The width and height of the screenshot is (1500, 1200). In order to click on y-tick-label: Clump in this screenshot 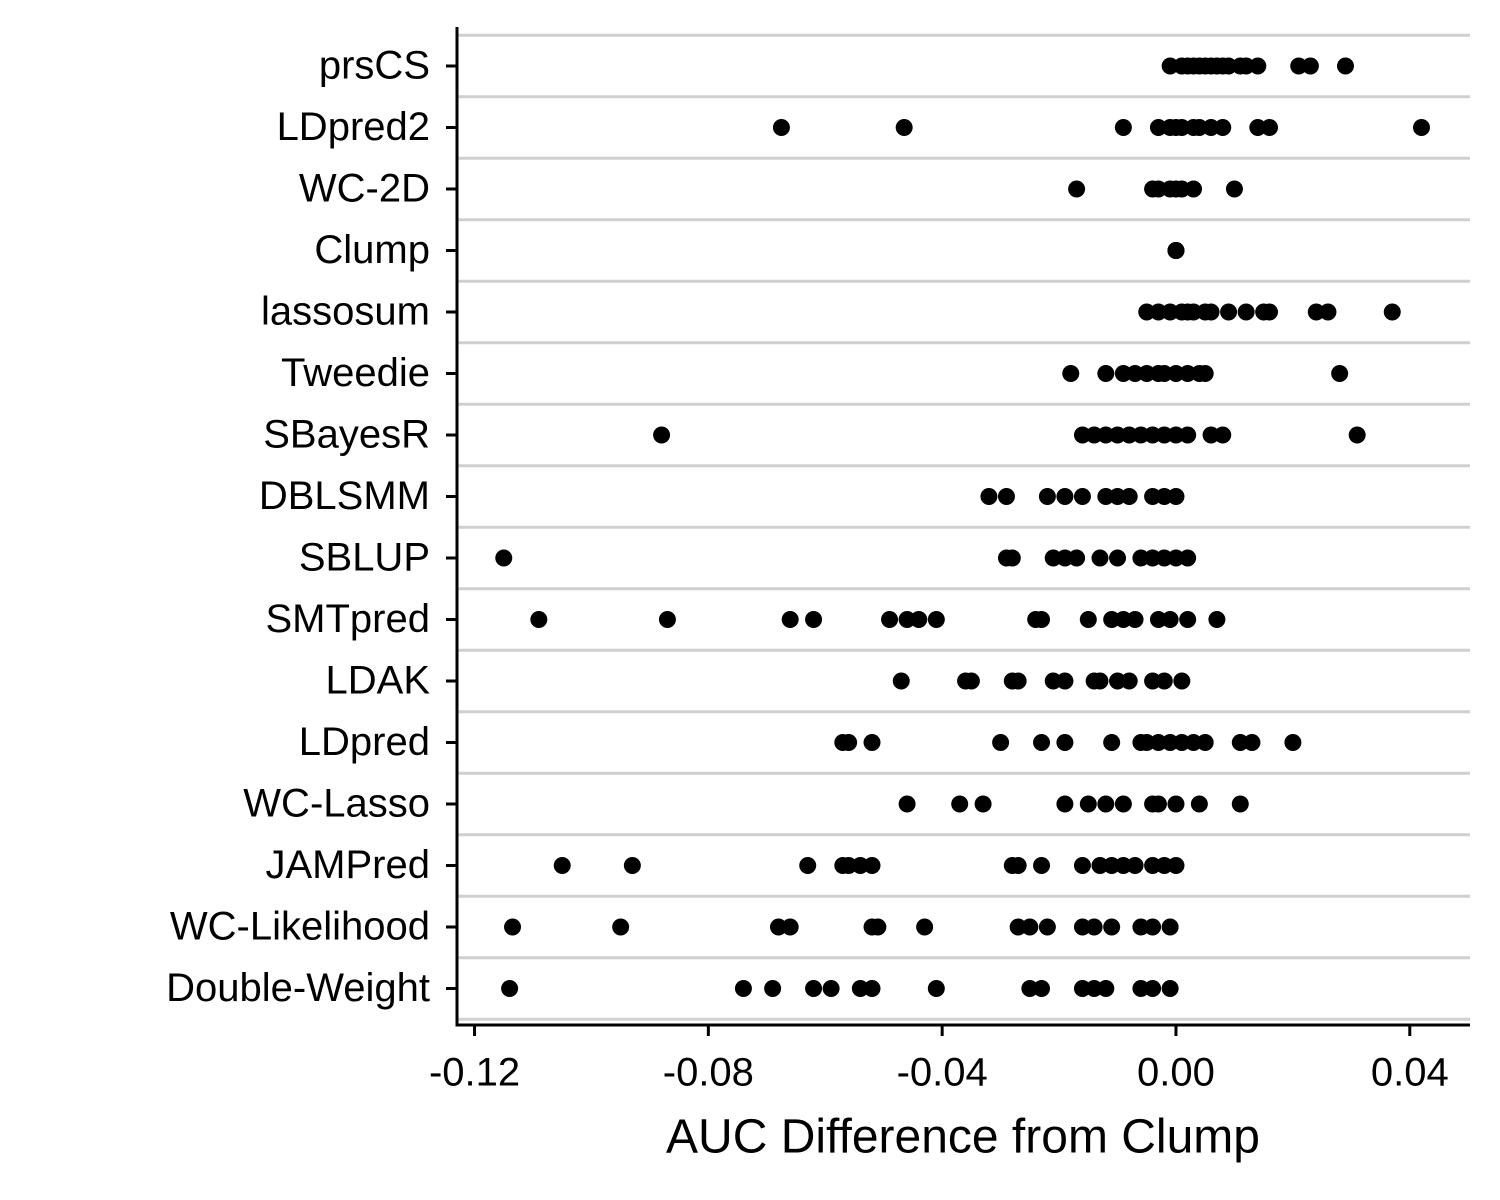, I will do `click(372, 250)`.